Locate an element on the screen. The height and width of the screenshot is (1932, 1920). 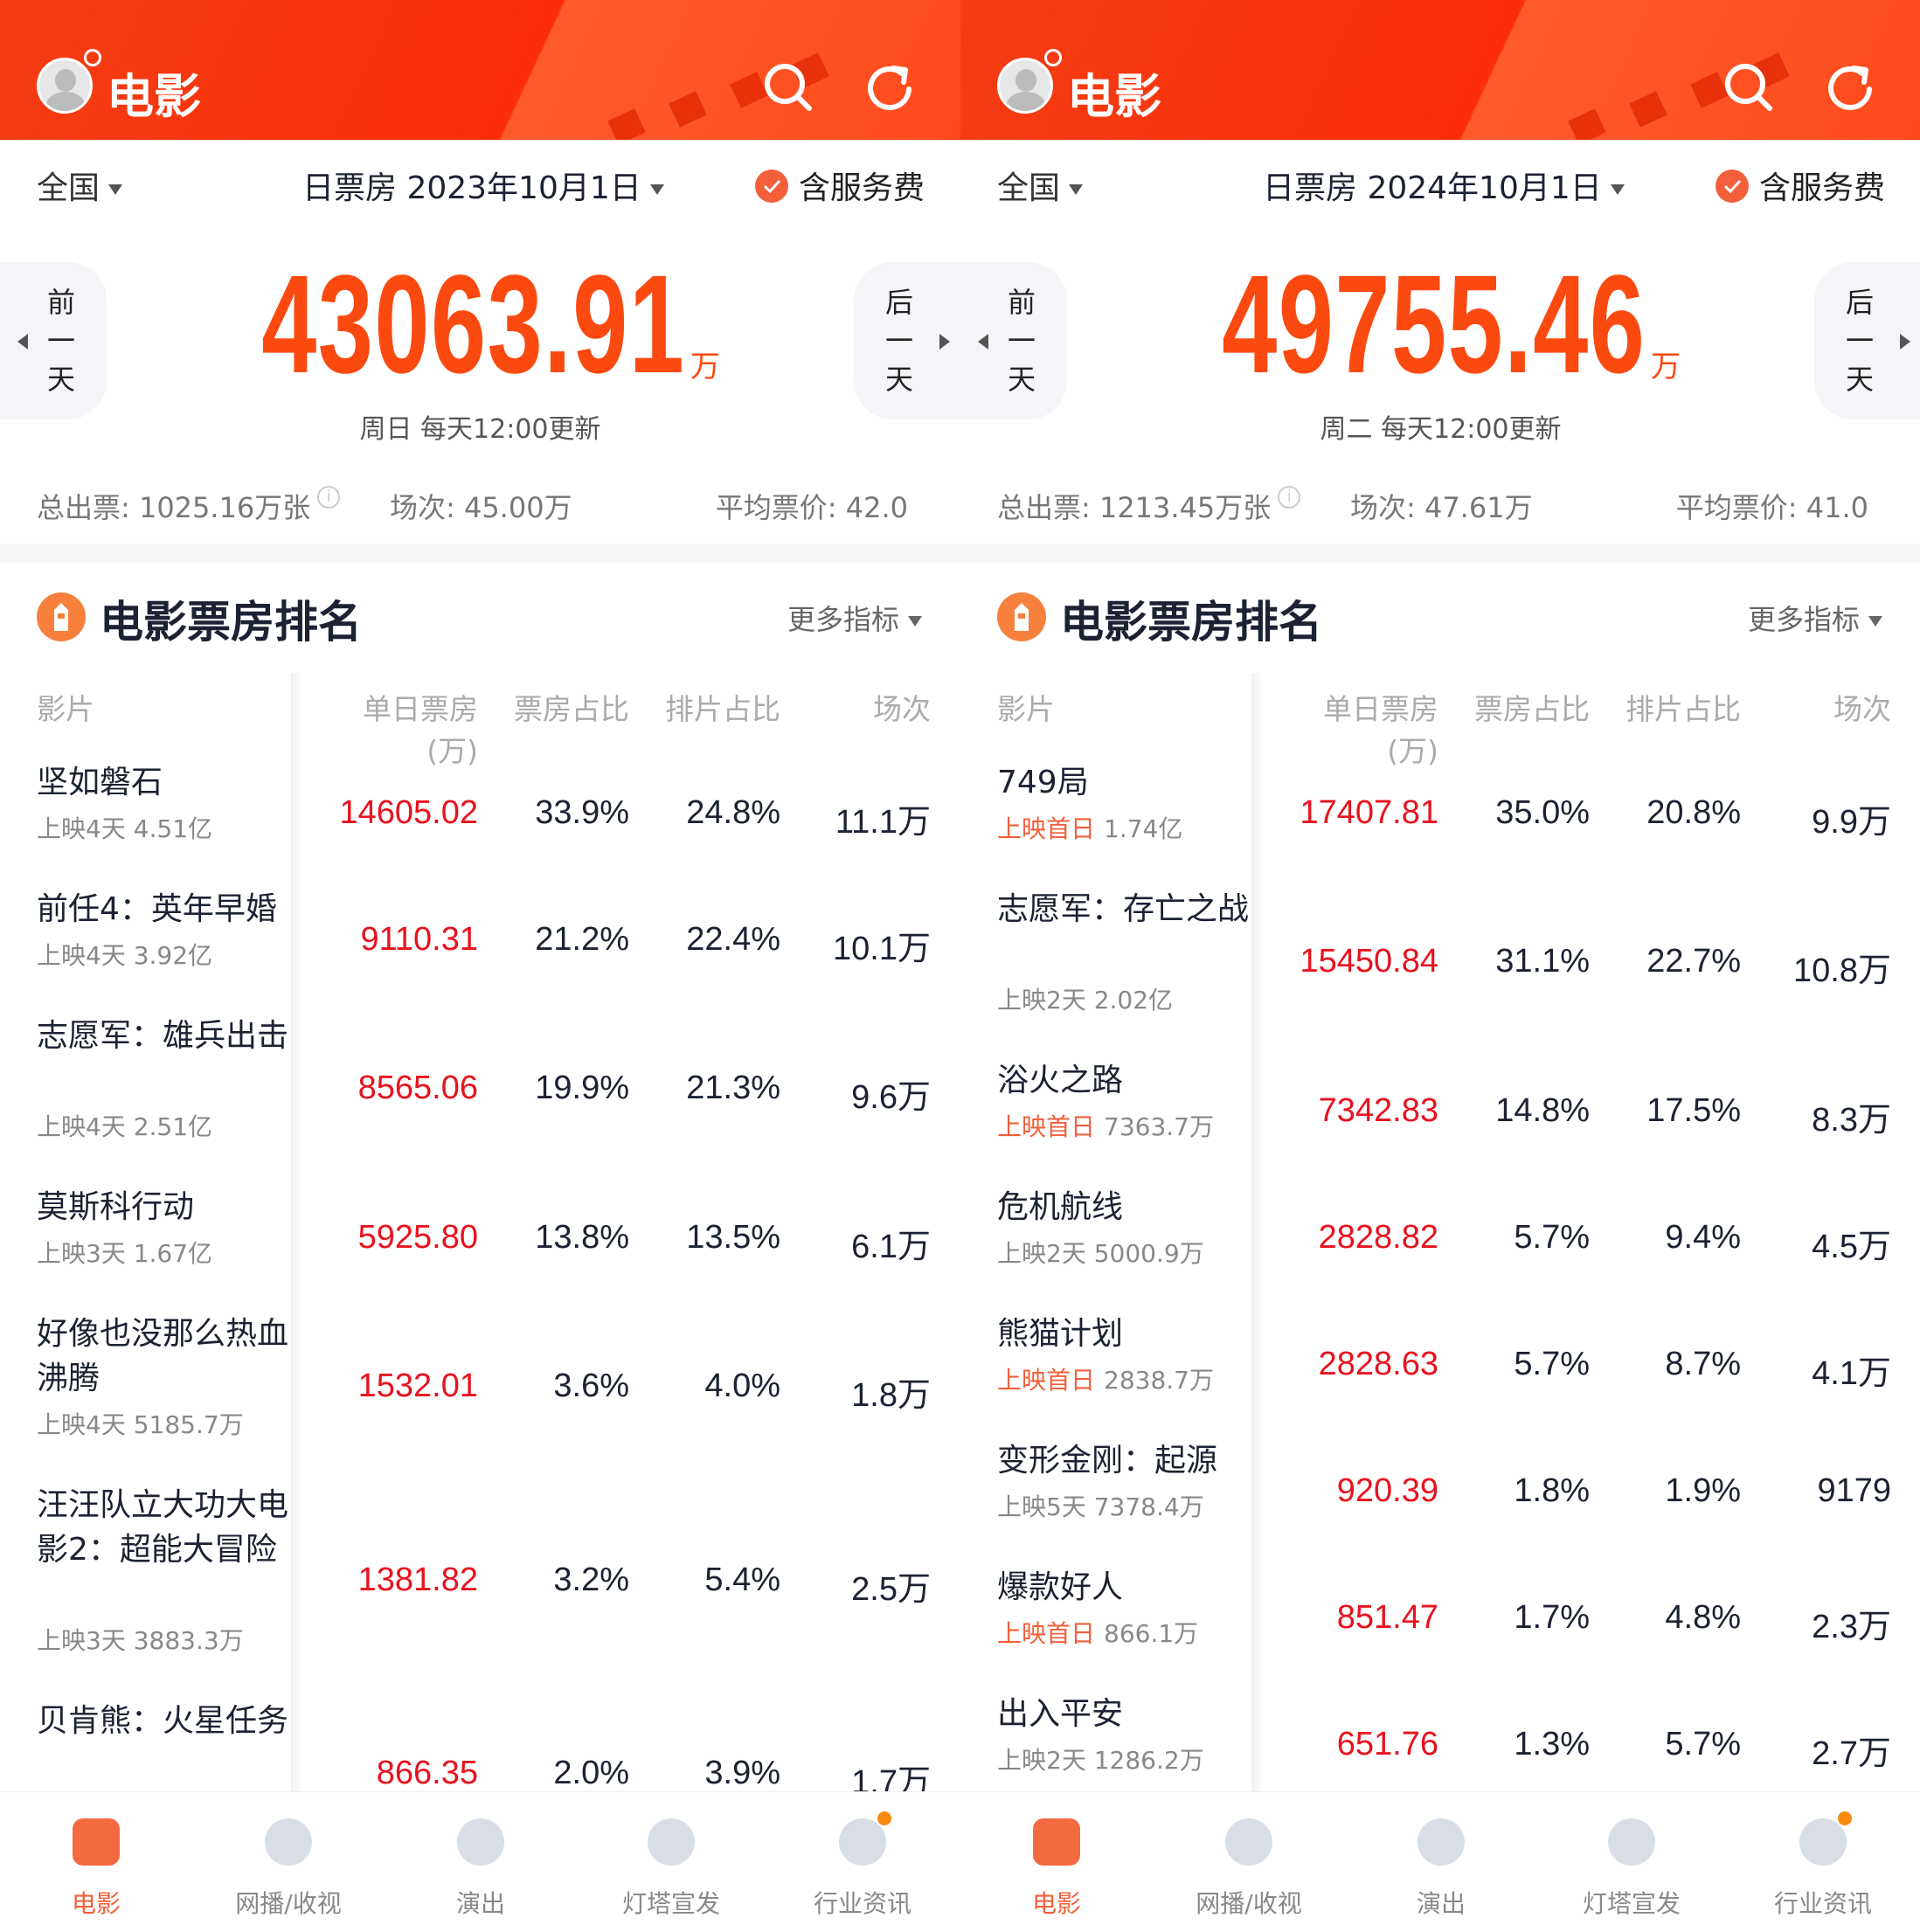
show-count: 9.6万 is located at coordinates (891, 1097).